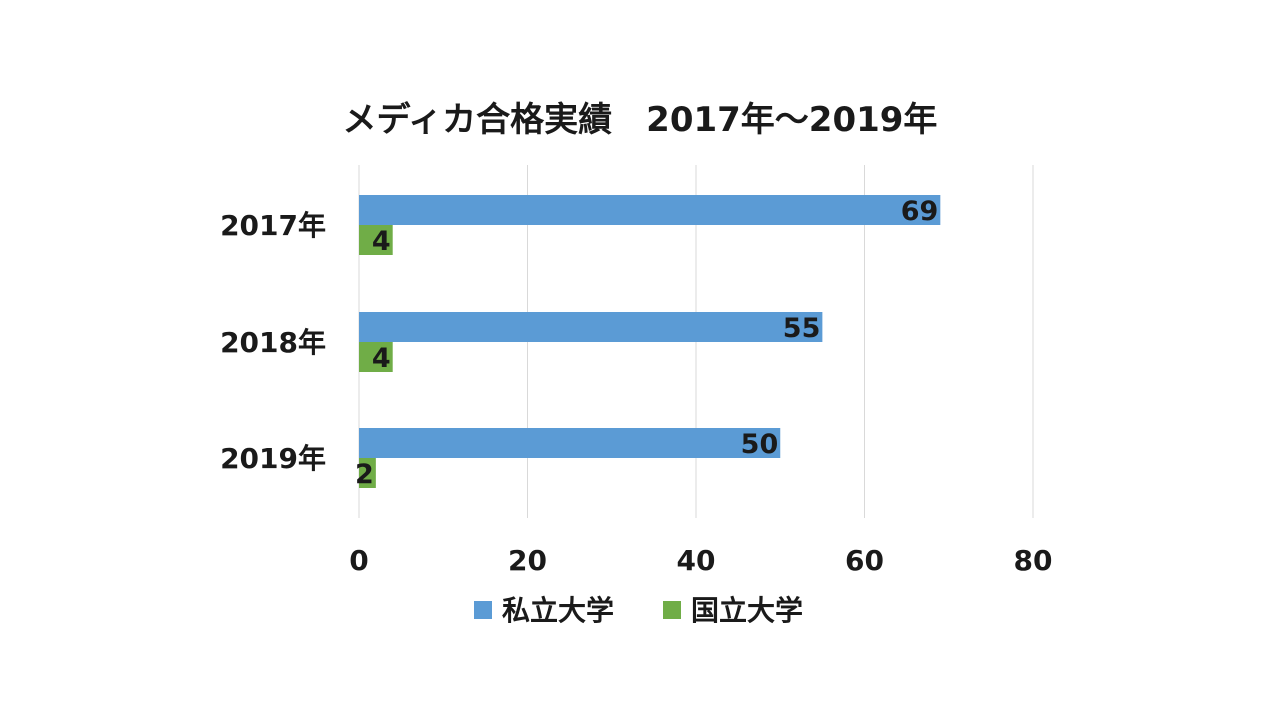 This screenshot has height=720, width=1280. I want to click on legend-label: 私立大学, so click(558, 610).